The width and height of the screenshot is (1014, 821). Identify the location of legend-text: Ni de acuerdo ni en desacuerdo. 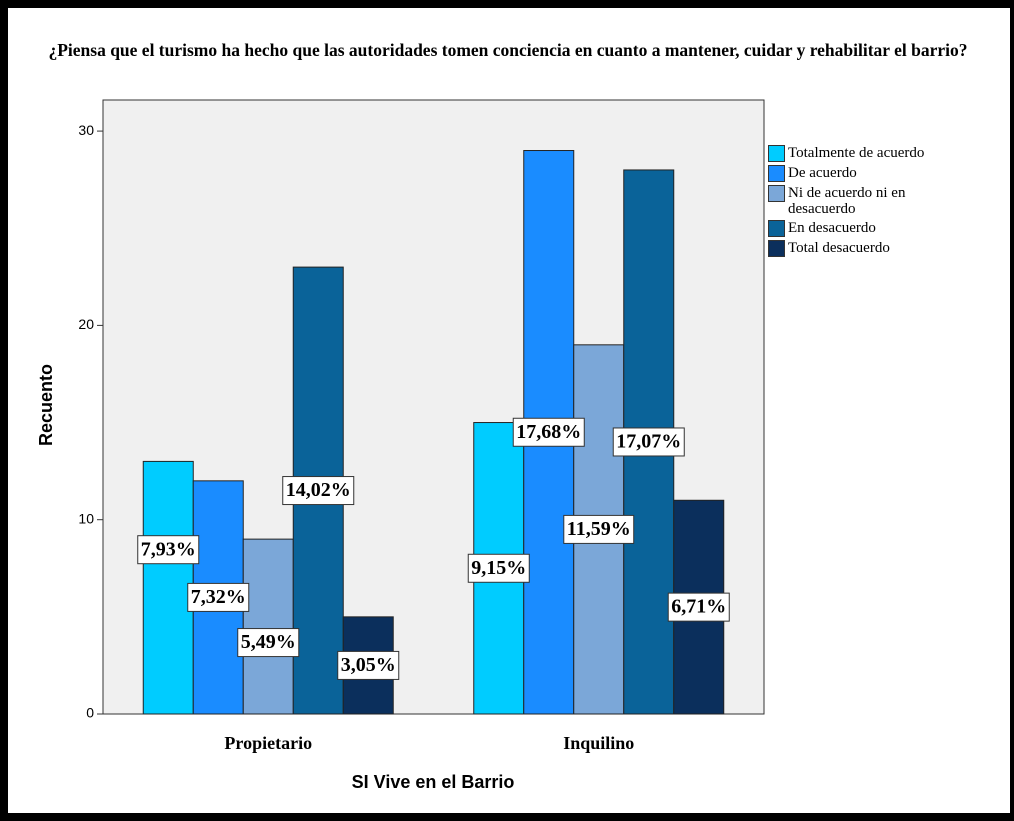
(847, 201).